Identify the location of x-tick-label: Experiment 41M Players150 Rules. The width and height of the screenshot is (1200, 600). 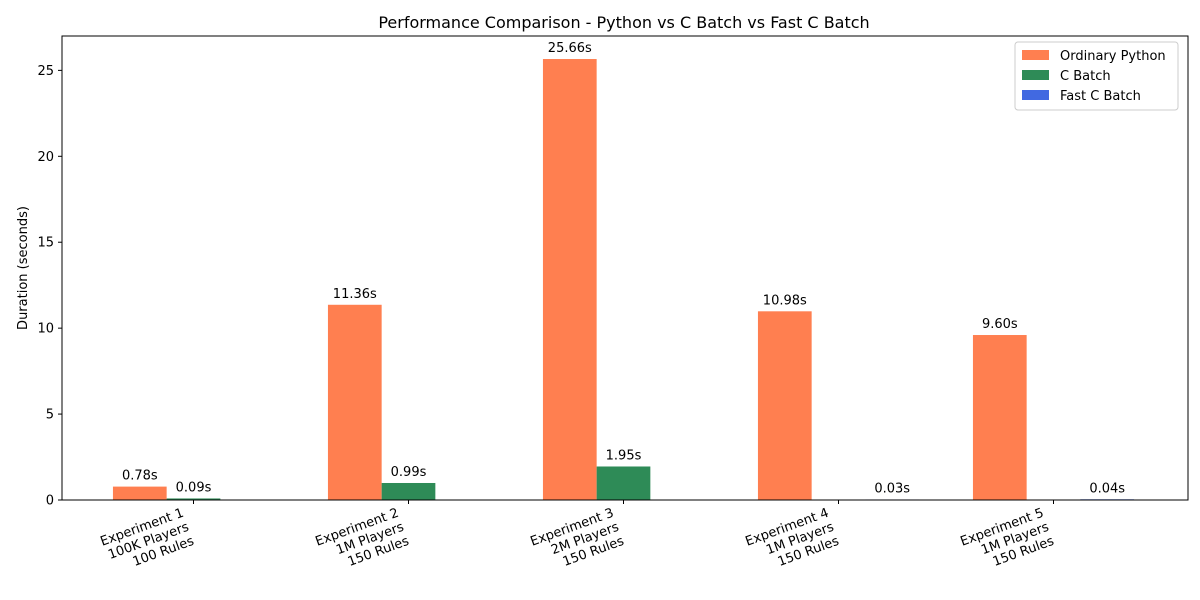
(793, 542).